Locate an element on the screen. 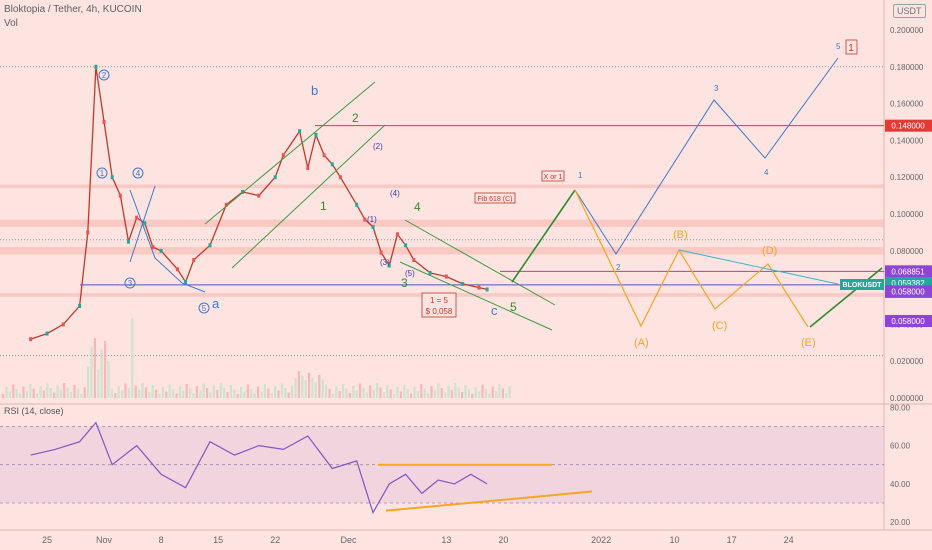  fib-label: Fib 618 (C) is located at coordinates (494, 199).